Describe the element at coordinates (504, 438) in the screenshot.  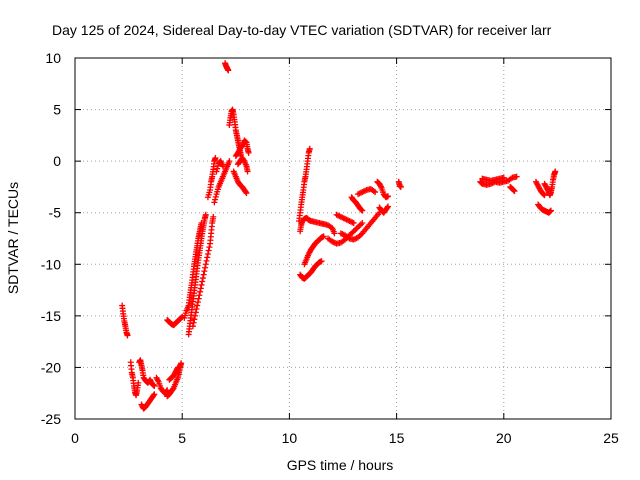
I see `x-tick-label: 20` at that location.